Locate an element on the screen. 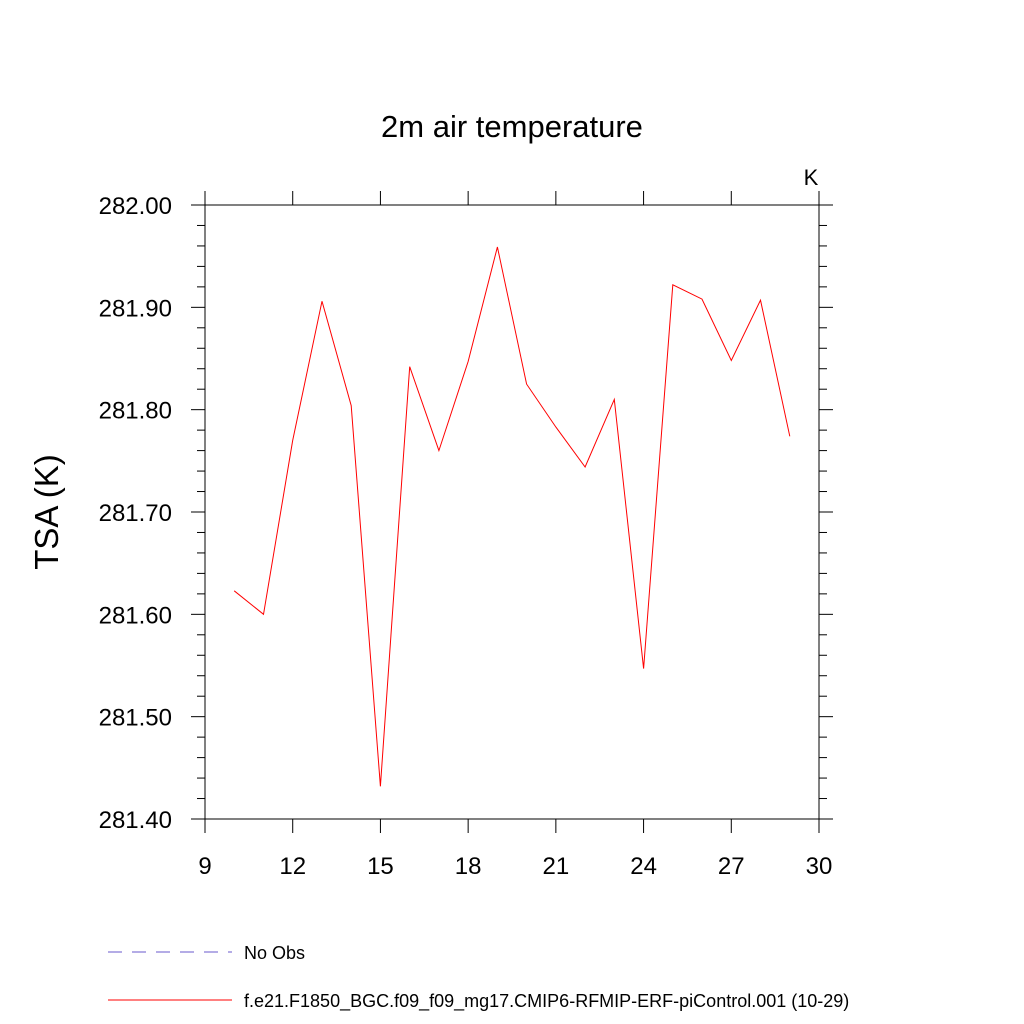 This screenshot has height=1024, width=1024. units-label: K is located at coordinates (811, 177).